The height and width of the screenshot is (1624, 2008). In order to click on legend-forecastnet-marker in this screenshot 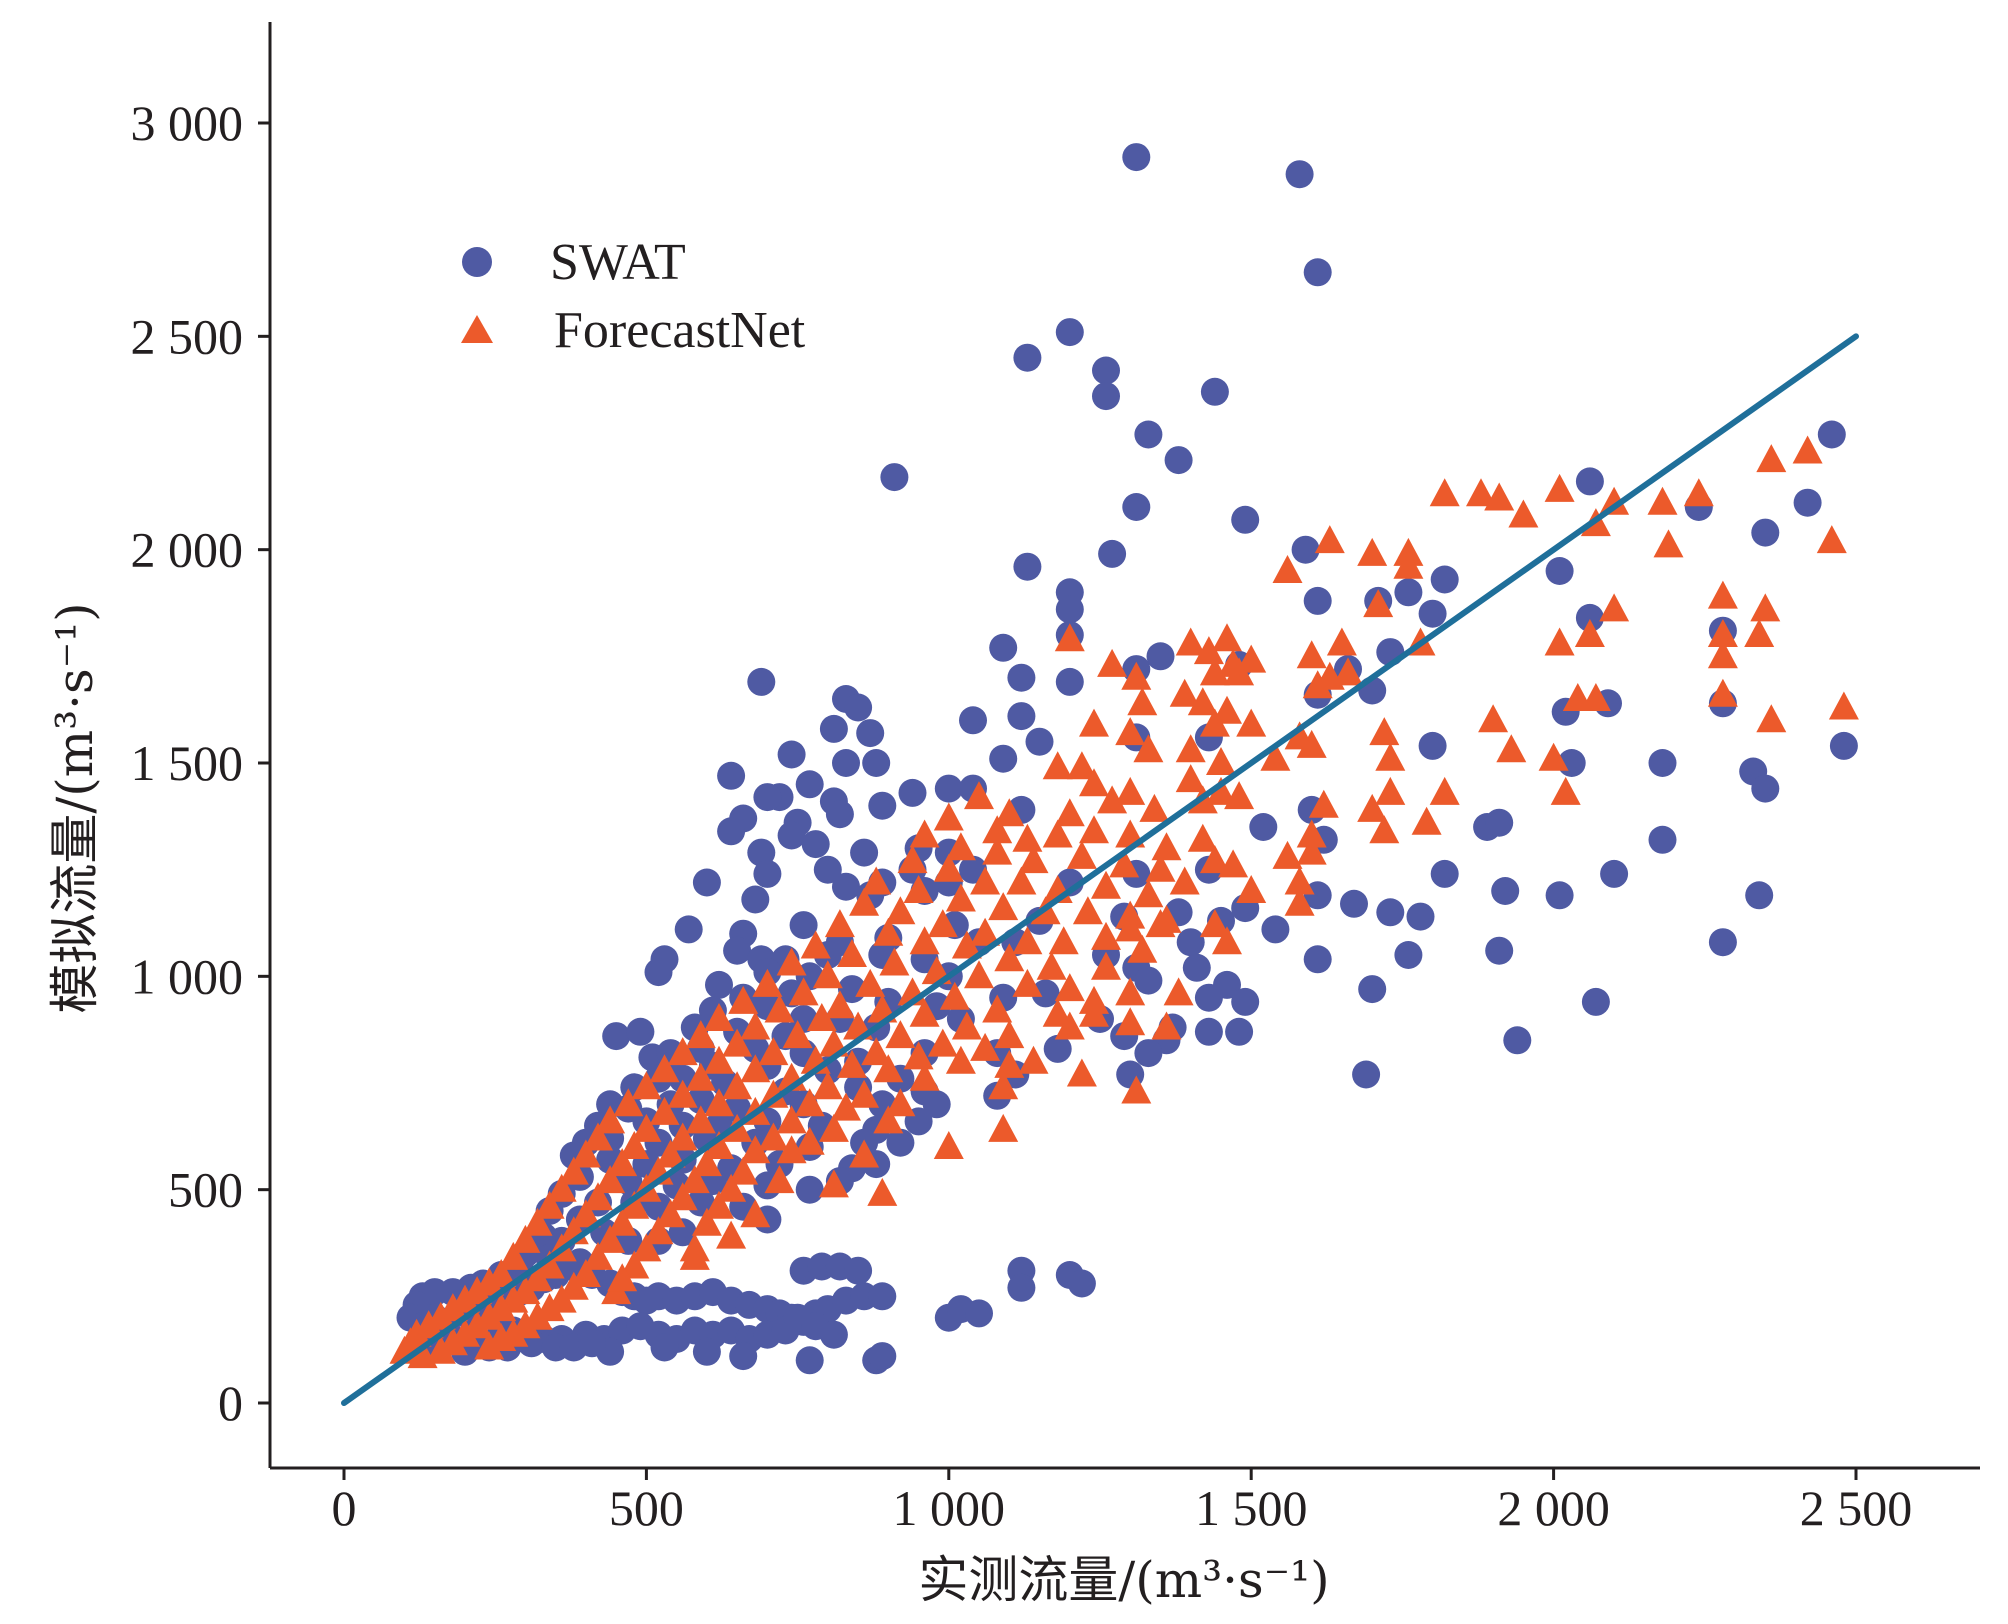, I will do `click(477, 329)`.